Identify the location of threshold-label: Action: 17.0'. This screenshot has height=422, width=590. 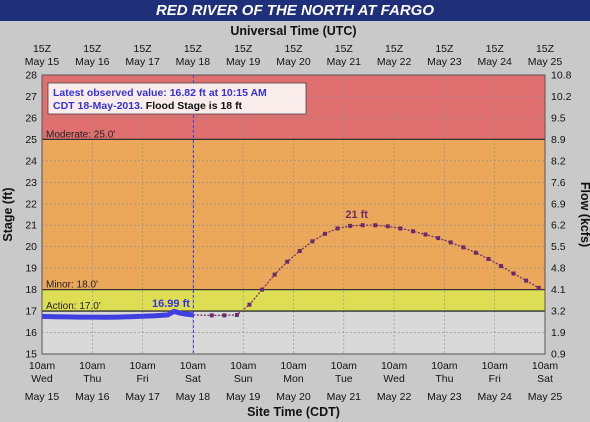
(73, 306).